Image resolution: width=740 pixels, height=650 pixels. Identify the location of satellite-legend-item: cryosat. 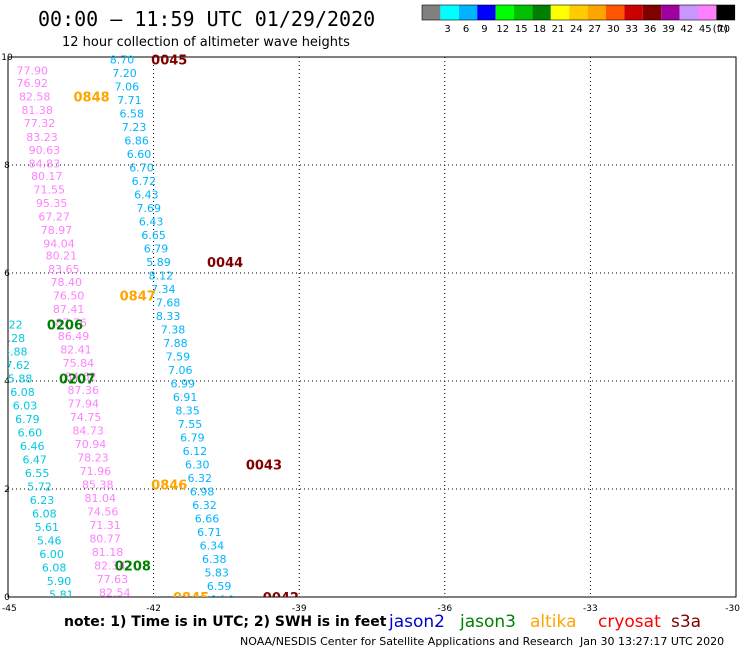
(629, 622).